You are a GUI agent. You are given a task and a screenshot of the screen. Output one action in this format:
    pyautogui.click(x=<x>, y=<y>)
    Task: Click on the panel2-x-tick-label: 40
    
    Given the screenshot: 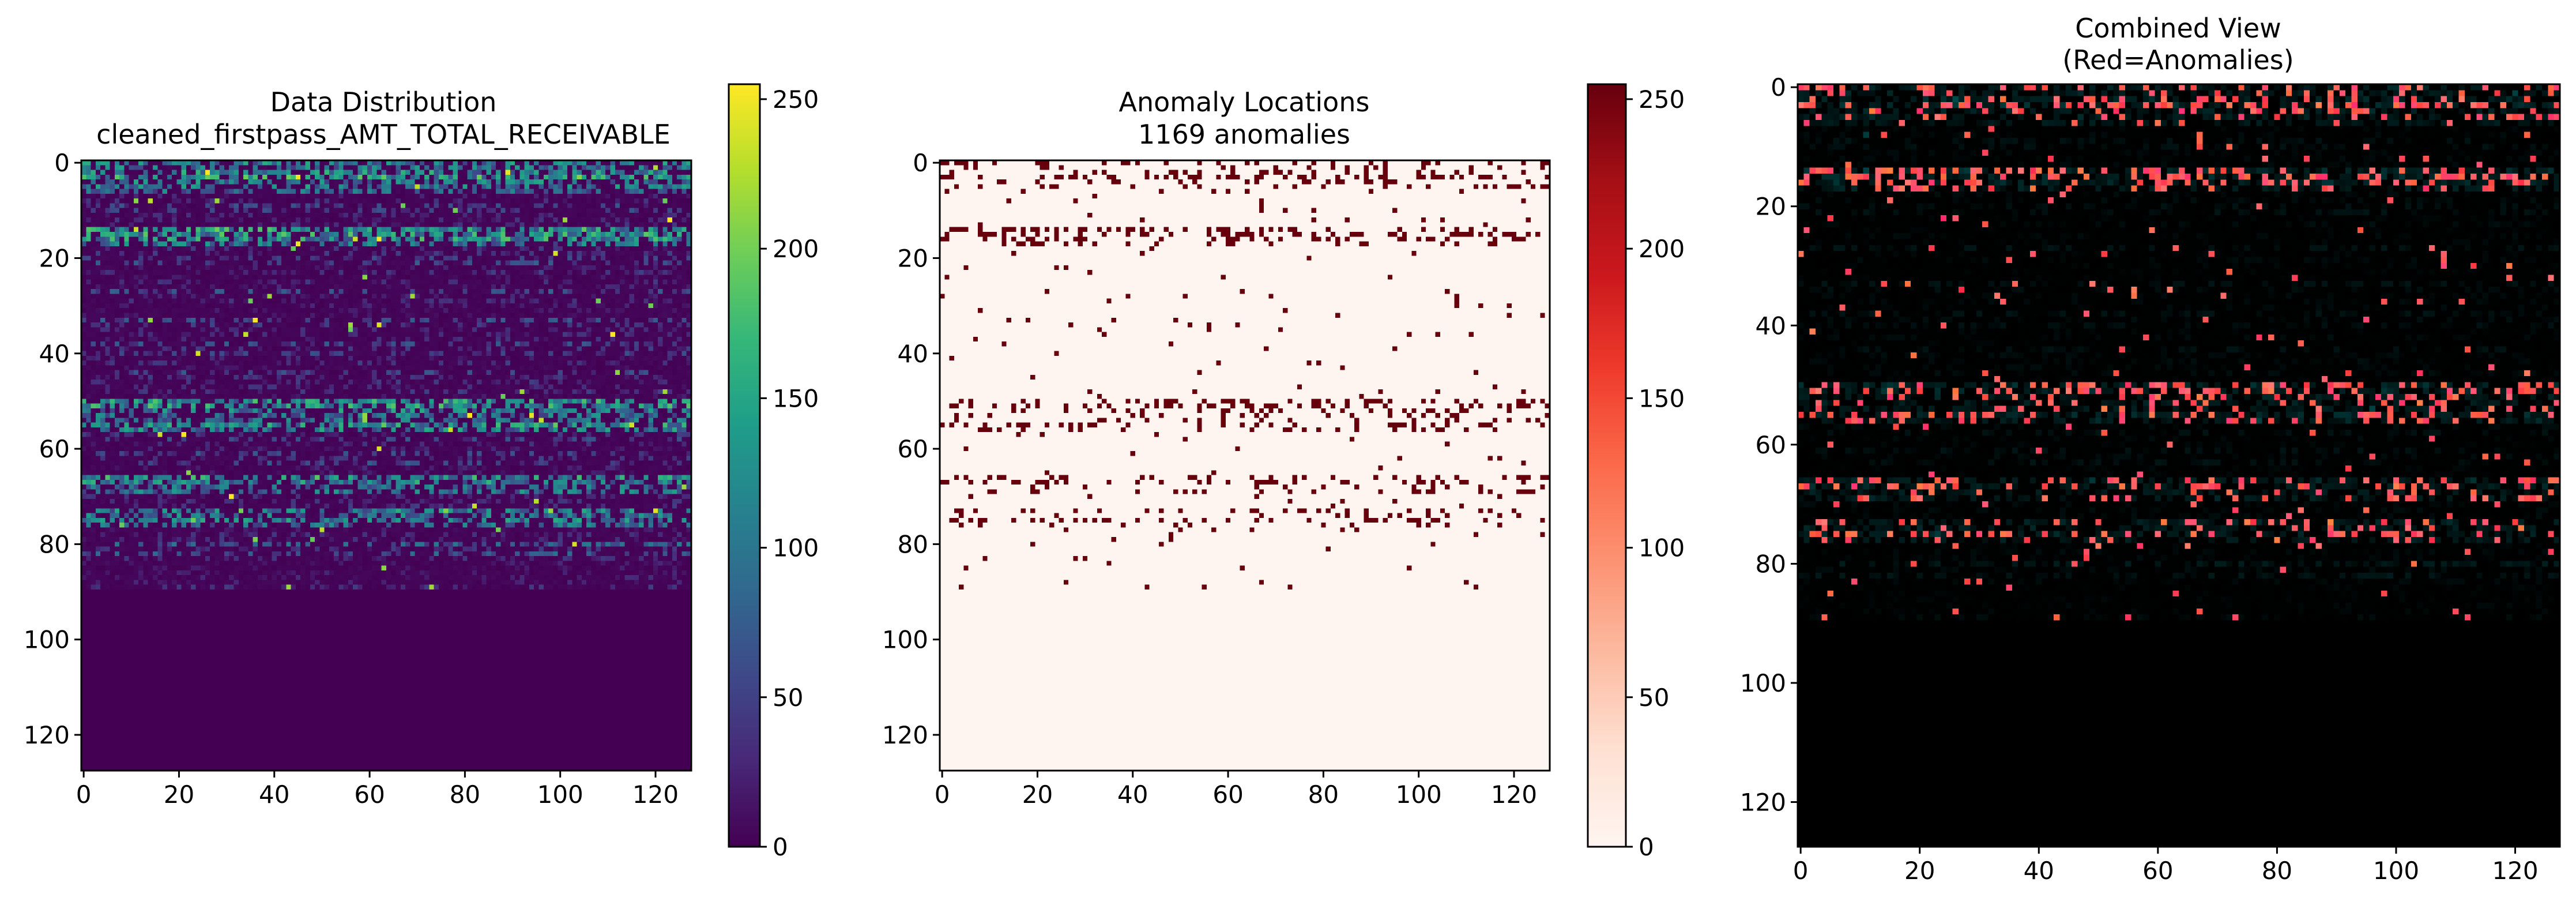 What is the action you would take?
    pyautogui.click(x=1132, y=794)
    